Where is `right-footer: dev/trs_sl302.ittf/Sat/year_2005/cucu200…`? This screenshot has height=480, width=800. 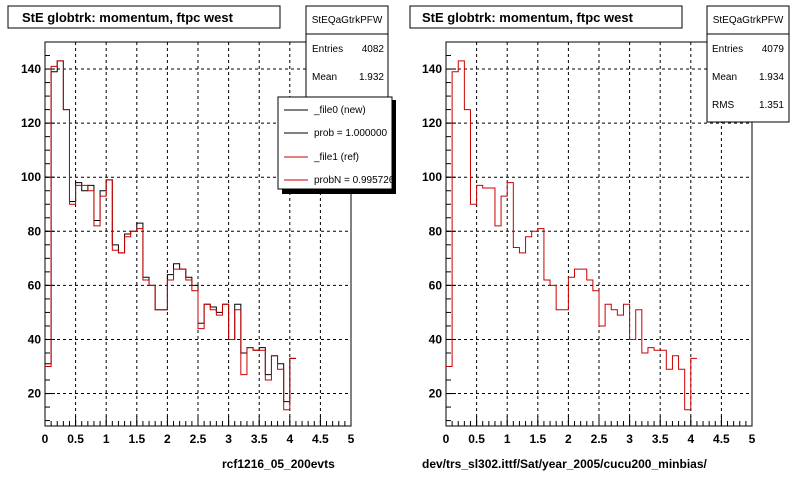
right-footer: dev/trs_sl302.ittf/Sat/year_2005/cucu200… is located at coordinates (564, 464).